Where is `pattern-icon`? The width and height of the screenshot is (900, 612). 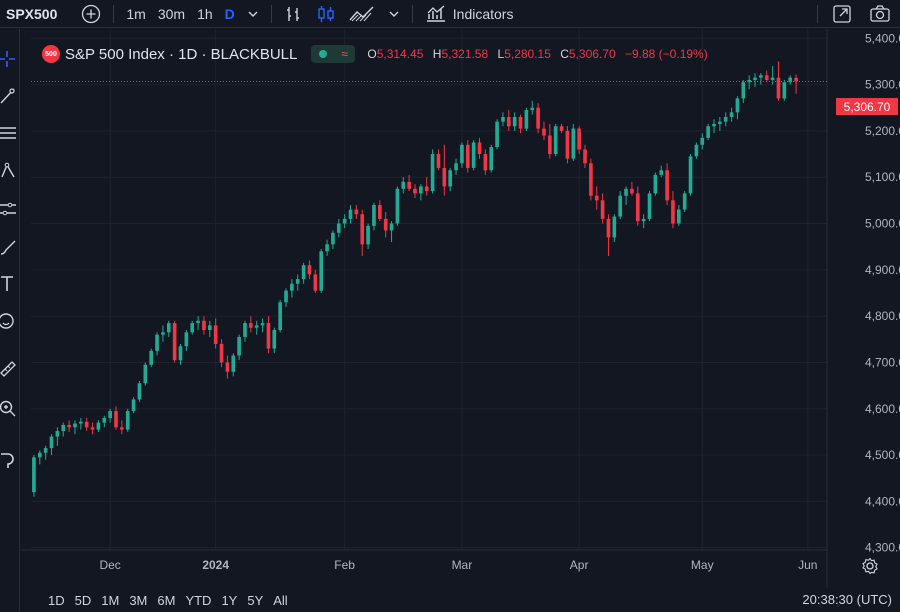
pattern-icon is located at coordinates (8, 170).